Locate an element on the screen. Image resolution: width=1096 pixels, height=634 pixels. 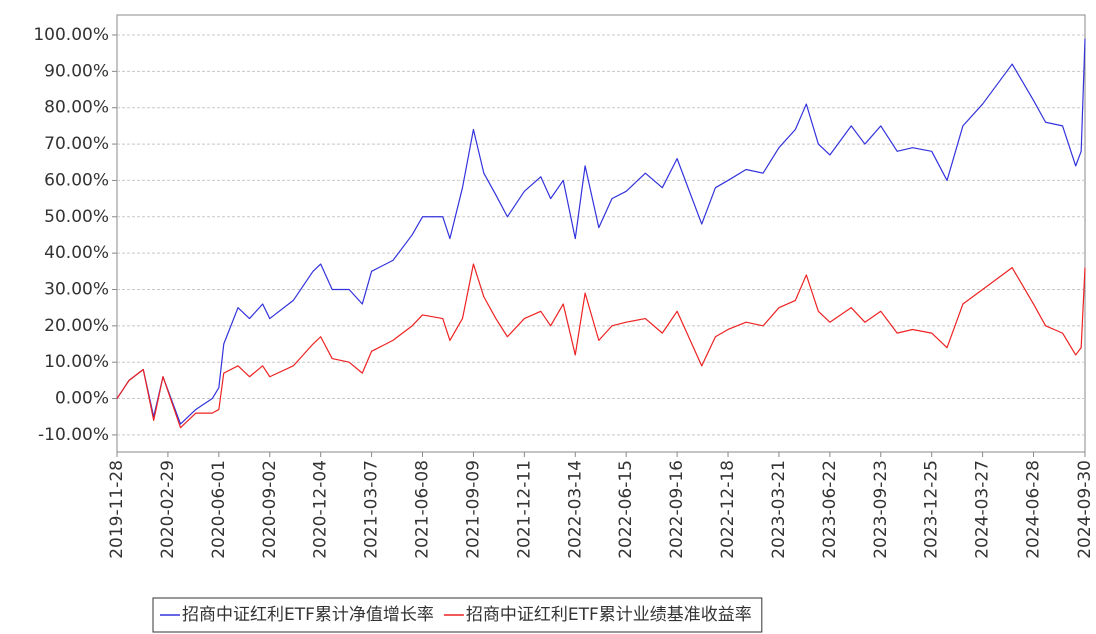
x-tick-label: 2023-06-22 is located at coordinates (830, 509).